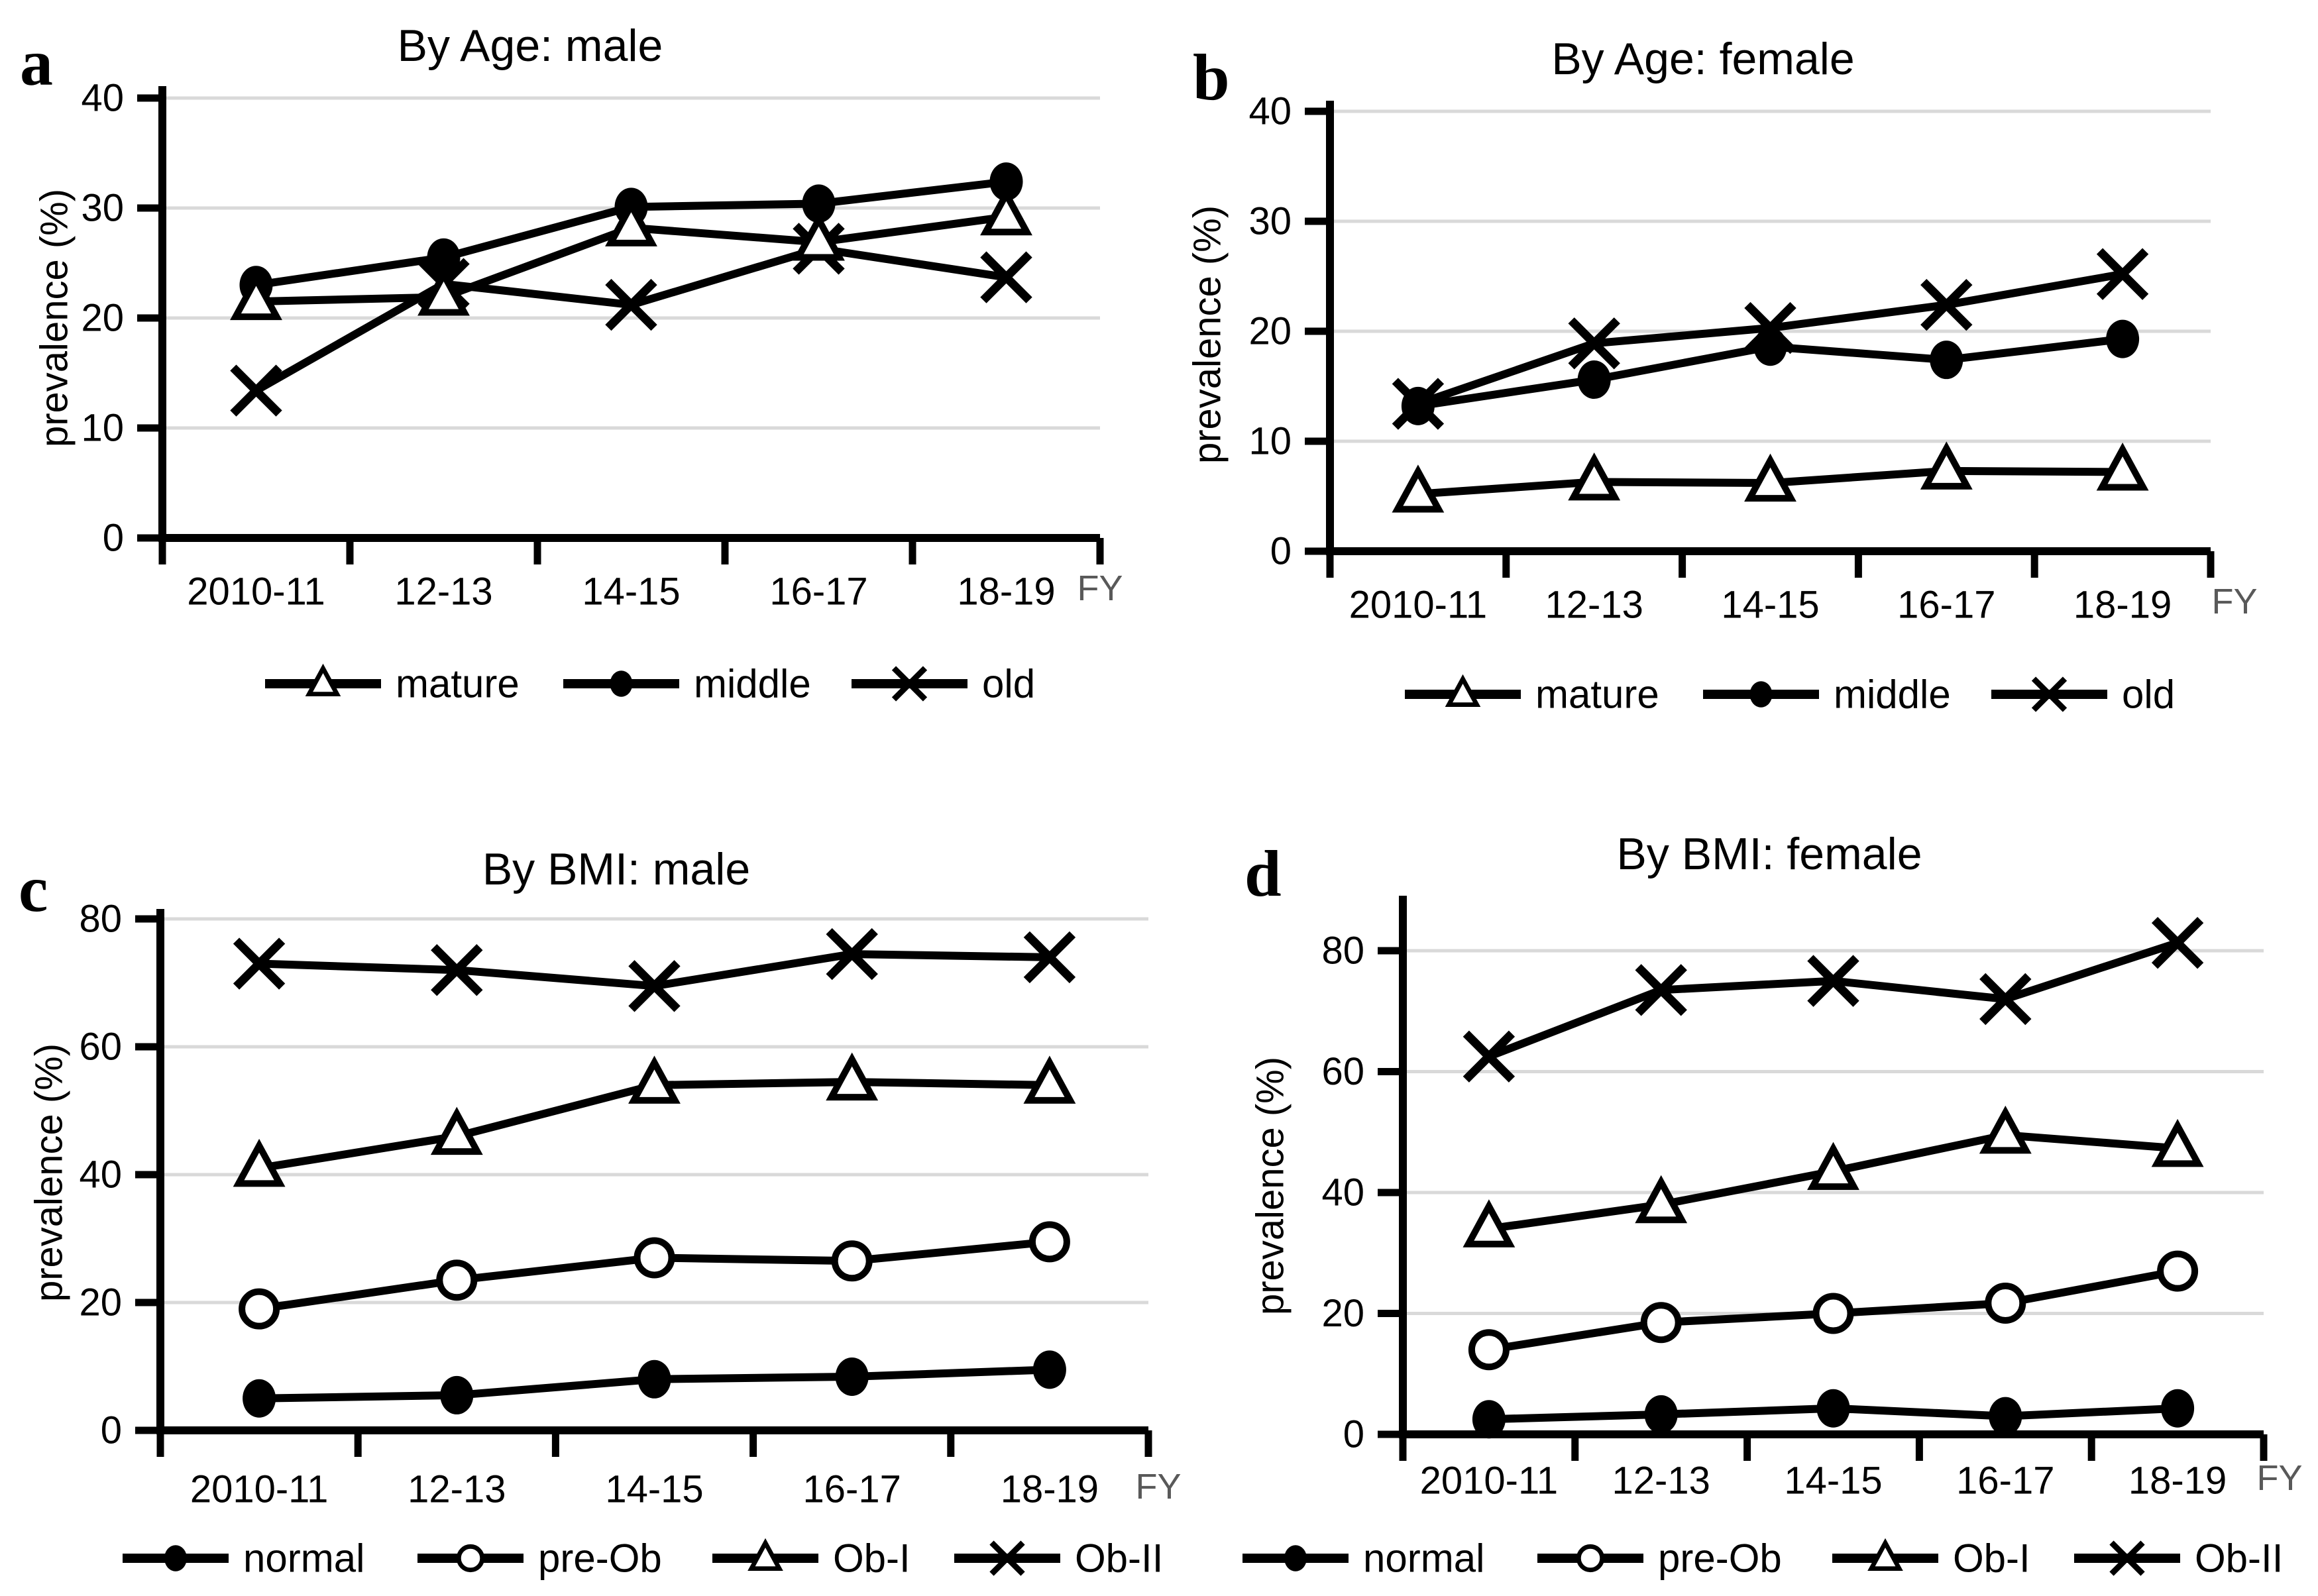 The width and height of the screenshot is (2318, 1596). I want to click on panel-title: By Age: female, so click(1702, 59).